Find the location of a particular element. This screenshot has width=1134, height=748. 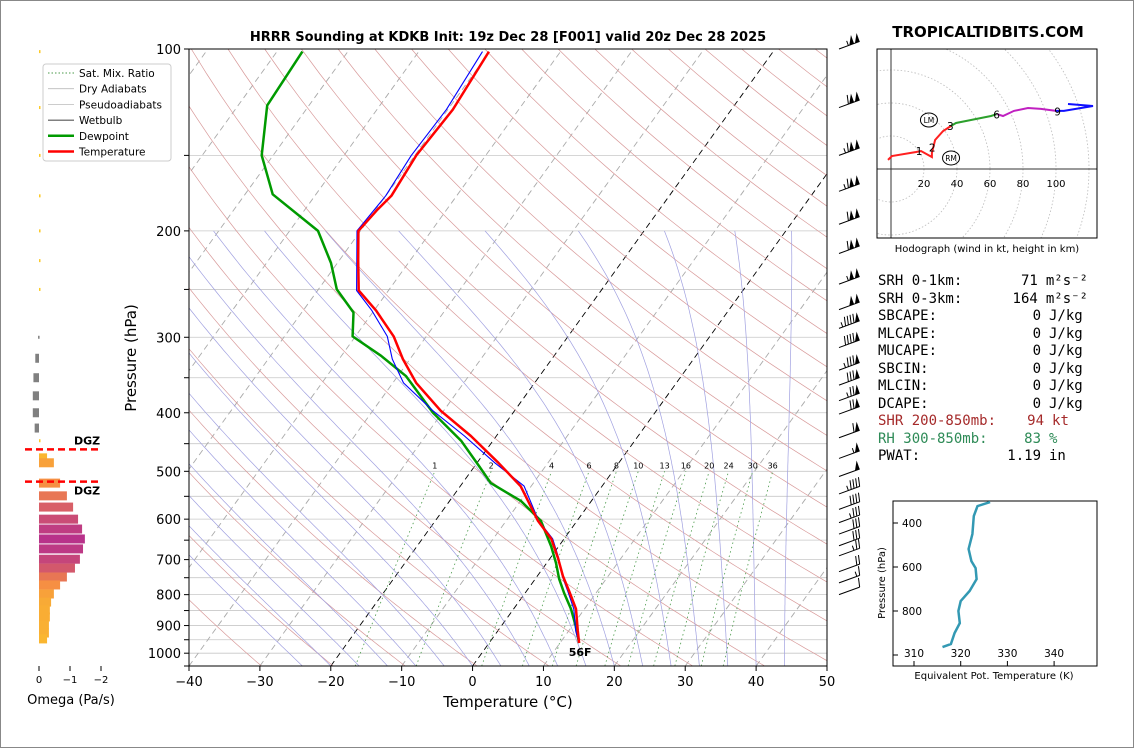

stat-value: 164 is located at coordinates (1025, 298).